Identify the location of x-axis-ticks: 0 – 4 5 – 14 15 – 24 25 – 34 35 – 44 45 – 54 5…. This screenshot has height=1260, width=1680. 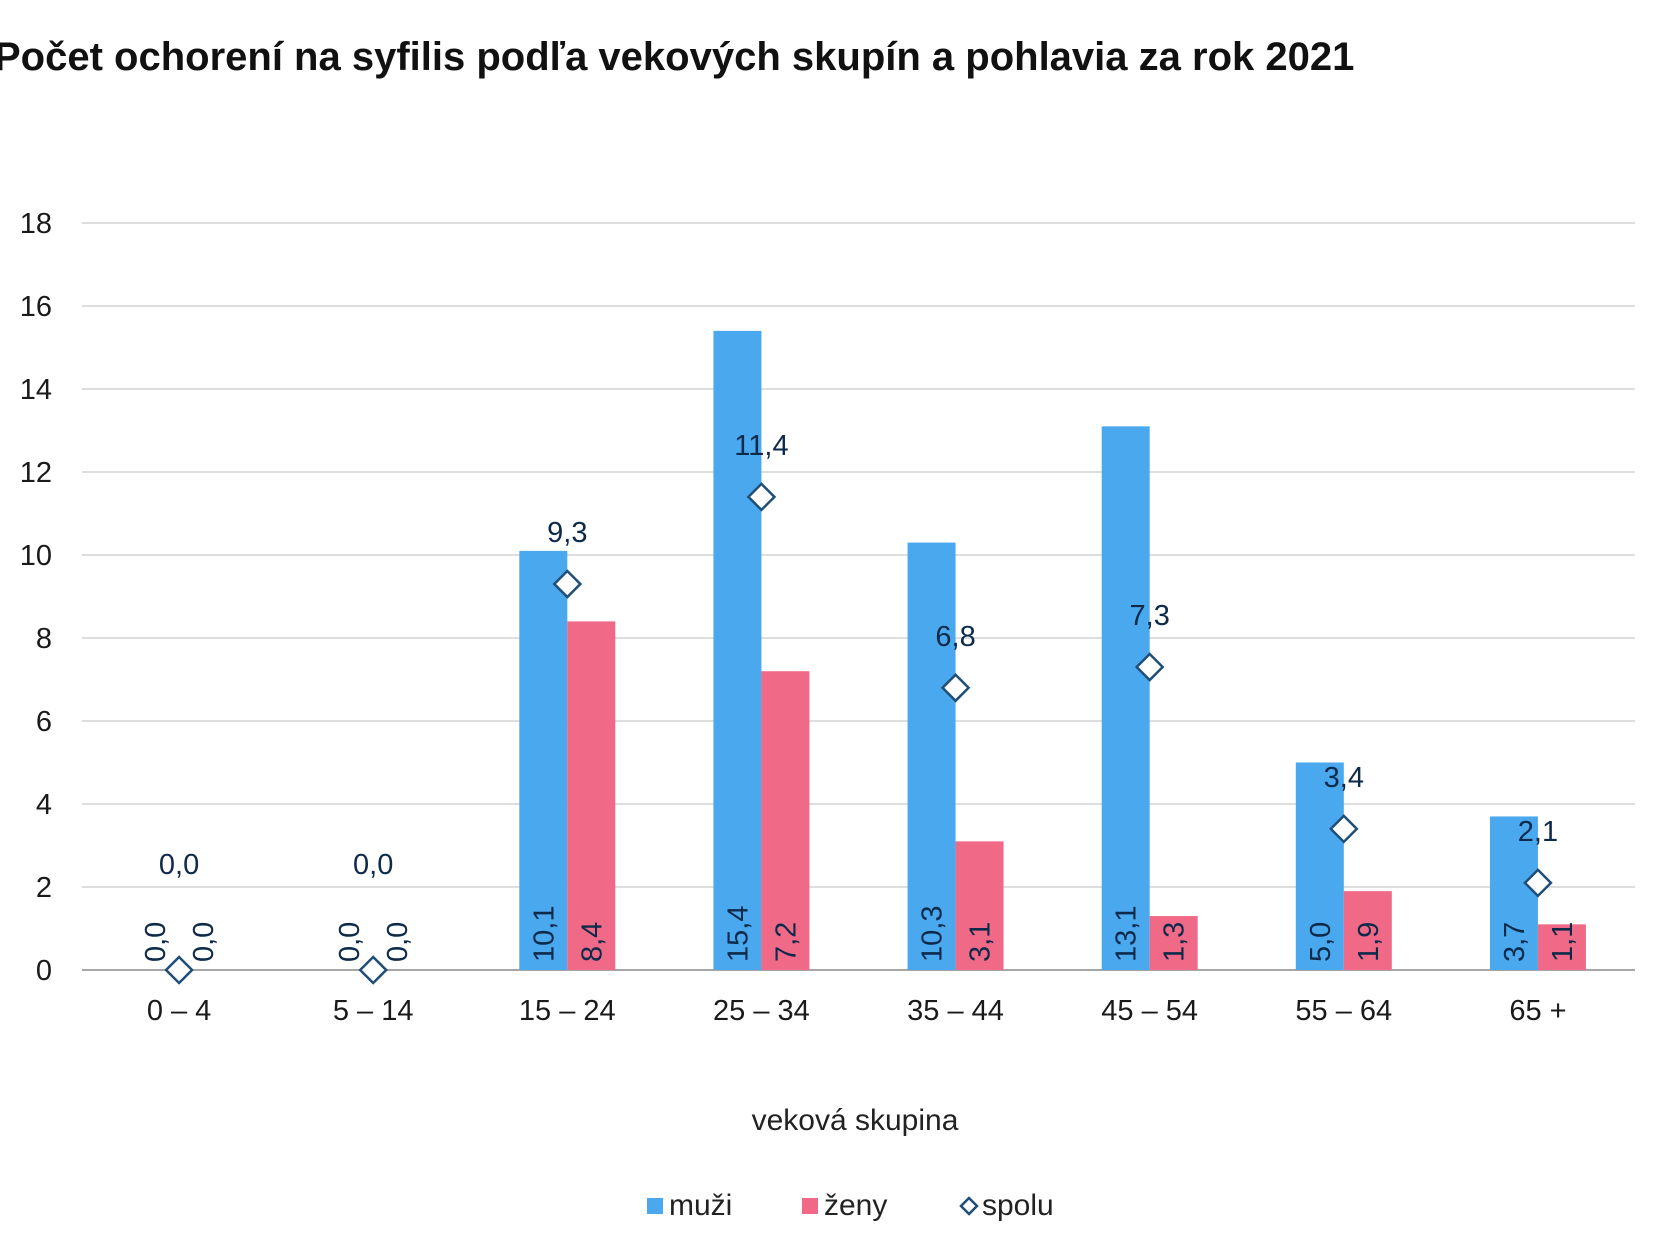
(857, 1011).